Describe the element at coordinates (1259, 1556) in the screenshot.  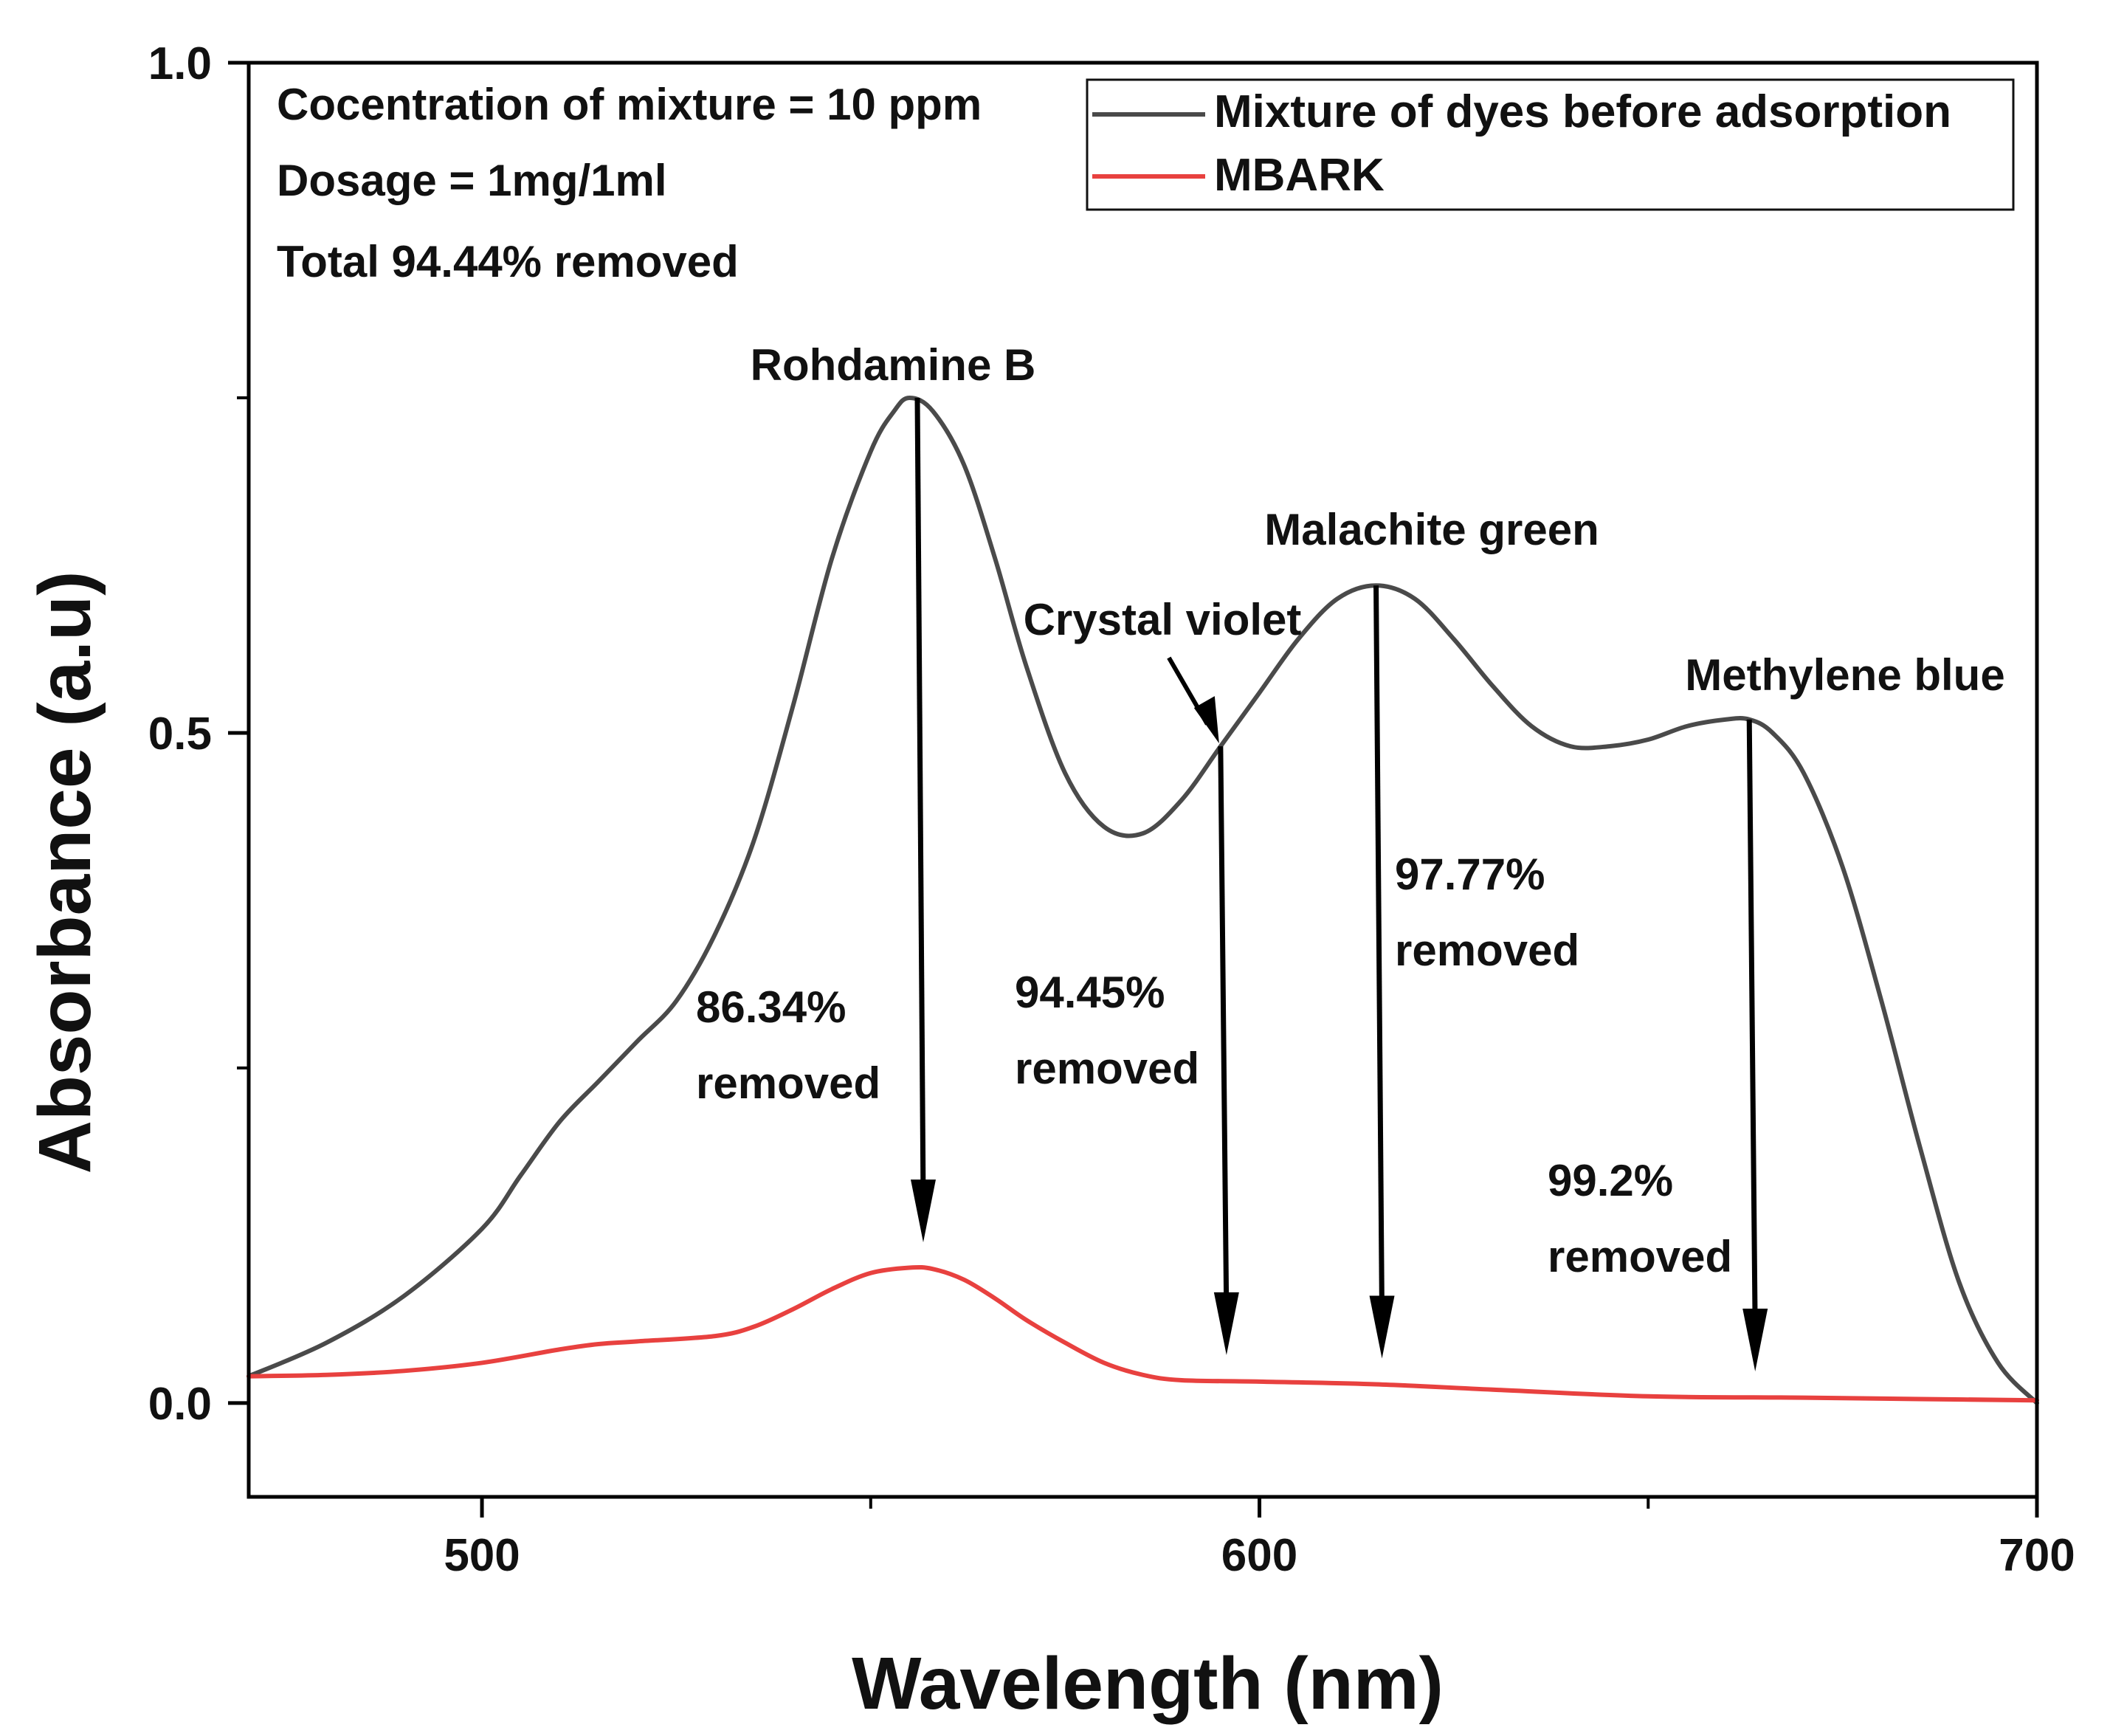
I see `x-tick-label: 600` at that location.